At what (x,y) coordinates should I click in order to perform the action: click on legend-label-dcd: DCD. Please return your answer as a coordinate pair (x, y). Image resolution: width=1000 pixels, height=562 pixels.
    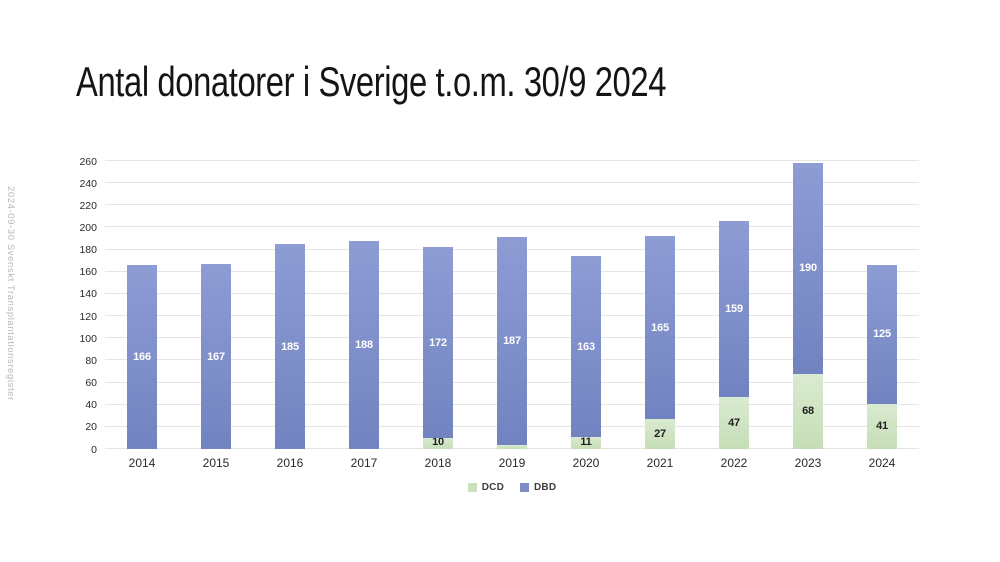
    Looking at the image, I should click on (492, 487).